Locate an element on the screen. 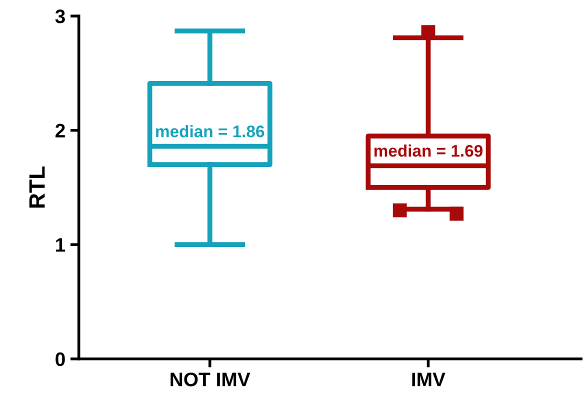 The width and height of the screenshot is (584, 401). y-axis-title: RTL is located at coordinates (37, 187).